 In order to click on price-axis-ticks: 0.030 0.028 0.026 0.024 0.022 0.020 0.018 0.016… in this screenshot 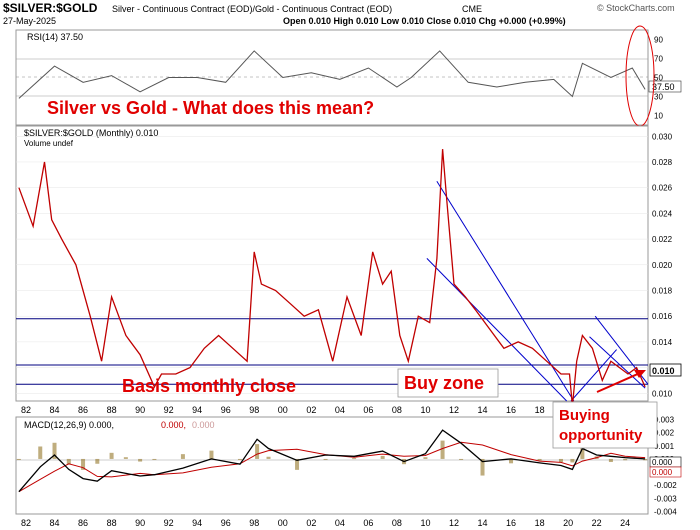, I will do `click(662, 265)`.